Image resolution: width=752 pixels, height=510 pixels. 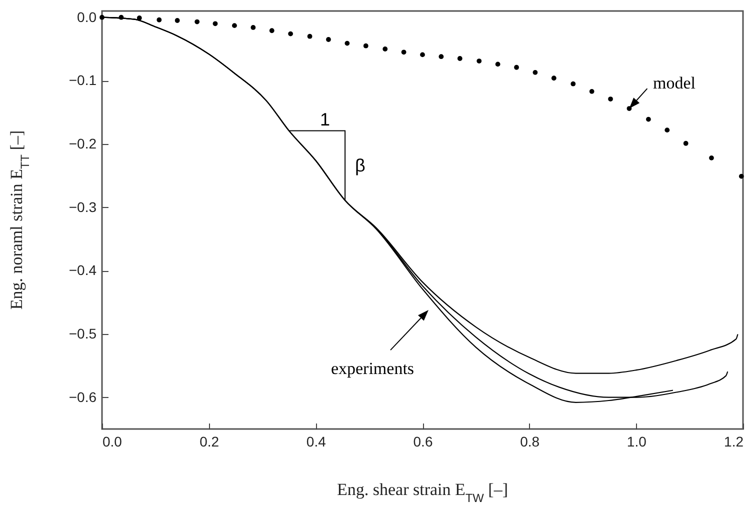 What do you see at coordinates (82, 334) in the screenshot?
I see `y-tick-label: −0.5` at bounding box center [82, 334].